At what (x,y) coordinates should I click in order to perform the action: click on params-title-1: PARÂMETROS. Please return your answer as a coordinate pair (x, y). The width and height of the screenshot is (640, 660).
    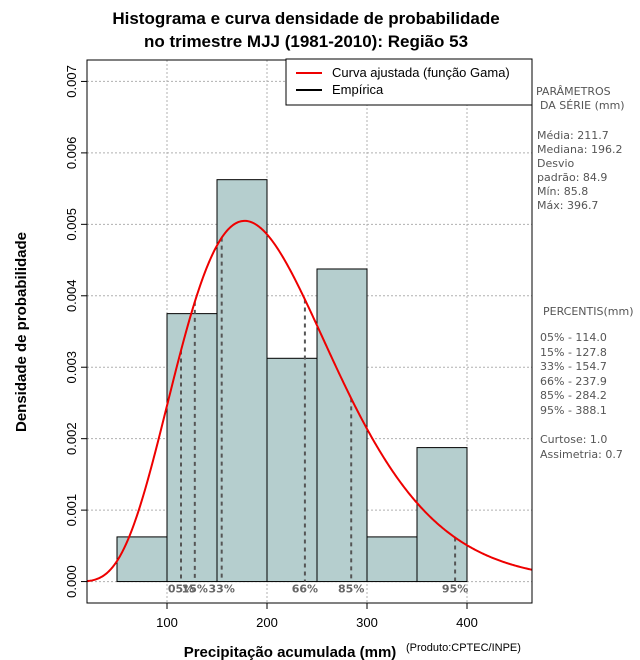
    Looking at the image, I should click on (573, 91).